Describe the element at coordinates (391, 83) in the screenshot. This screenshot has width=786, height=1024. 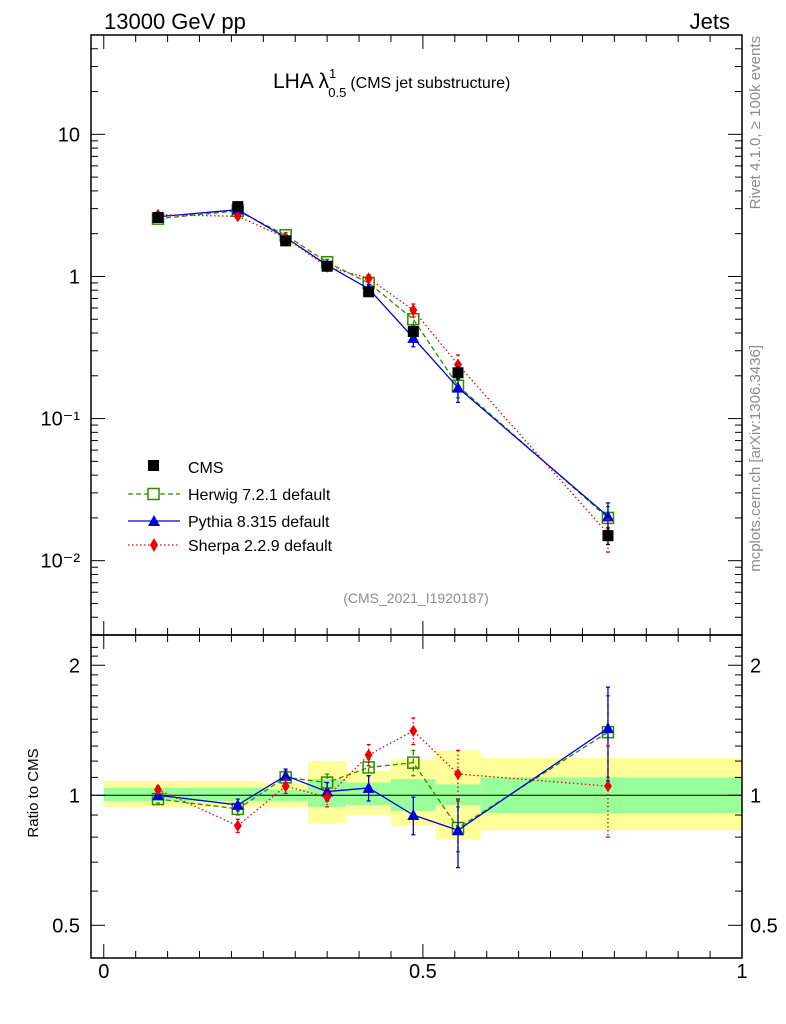
I see `plot-title: LHA λ1 0.5(CMS jet substructure)` at that location.